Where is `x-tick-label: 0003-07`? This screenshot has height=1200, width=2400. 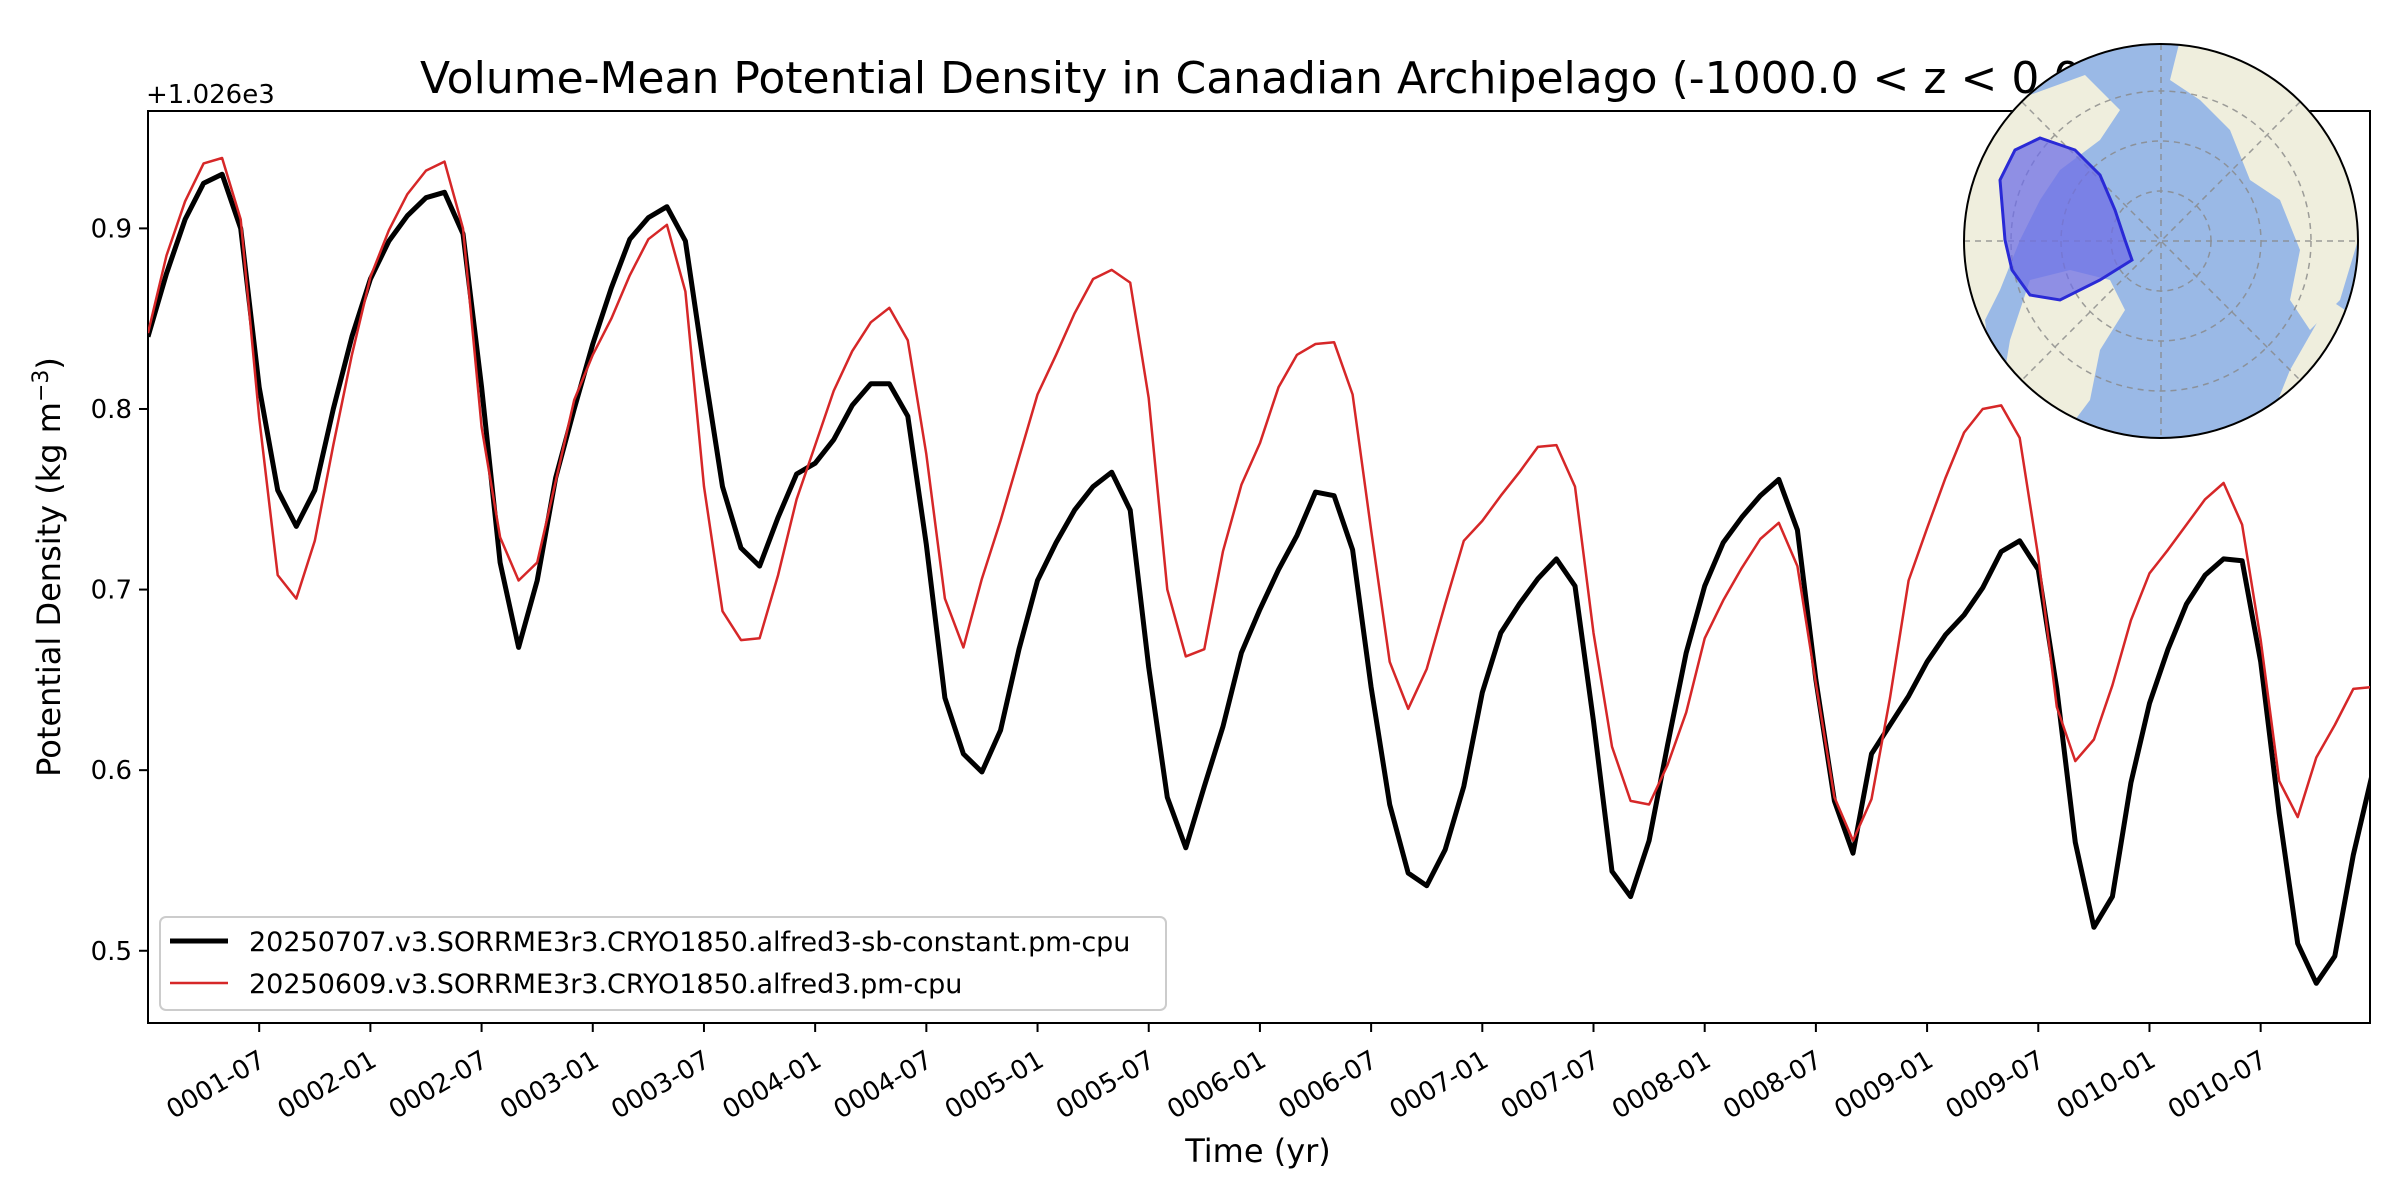
x-tick-label: 0003-07 is located at coordinates (660, 1085).